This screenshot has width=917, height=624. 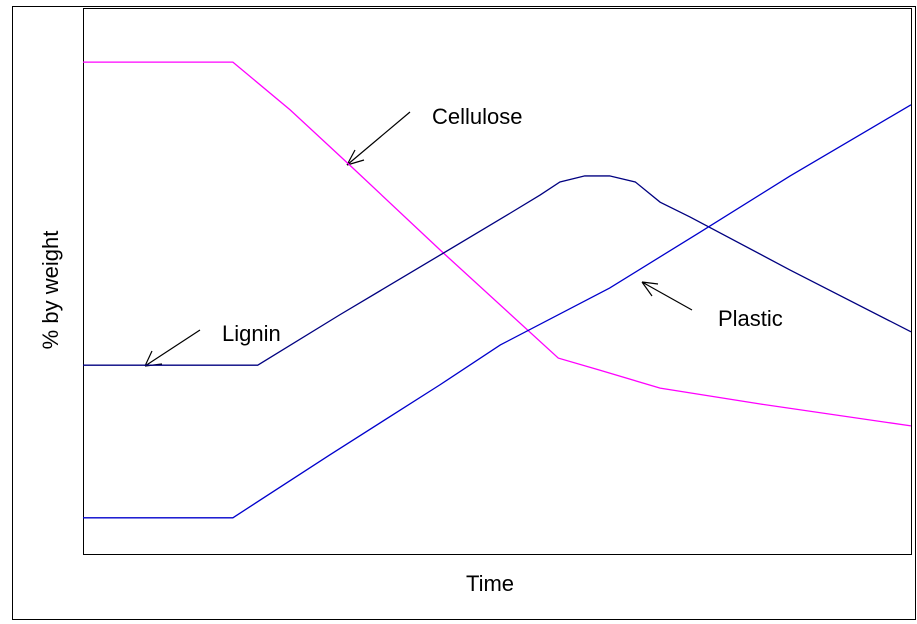 What do you see at coordinates (50, 290) in the screenshot?
I see `y-axis-label: % by weight` at bounding box center [50, 290].